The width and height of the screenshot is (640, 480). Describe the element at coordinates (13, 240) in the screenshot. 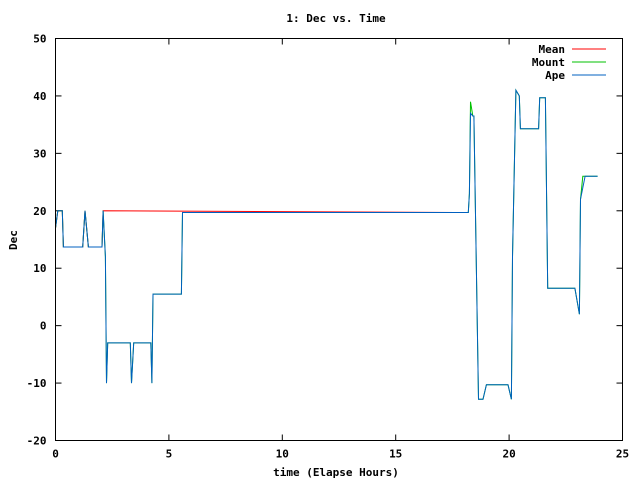

I see `y-axis-label: Dec` at that location.